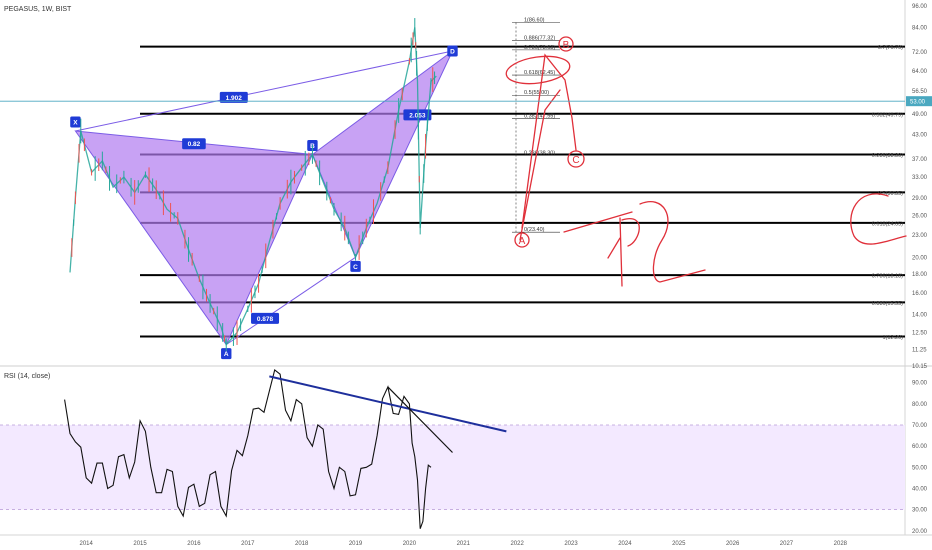 This screenshot has height=550, width=932. What do you see at coordinates (890, 48) in the screenshot?
I see `horizontal-level-label: 0.7(76.79)` at bounding box center [890, 48].